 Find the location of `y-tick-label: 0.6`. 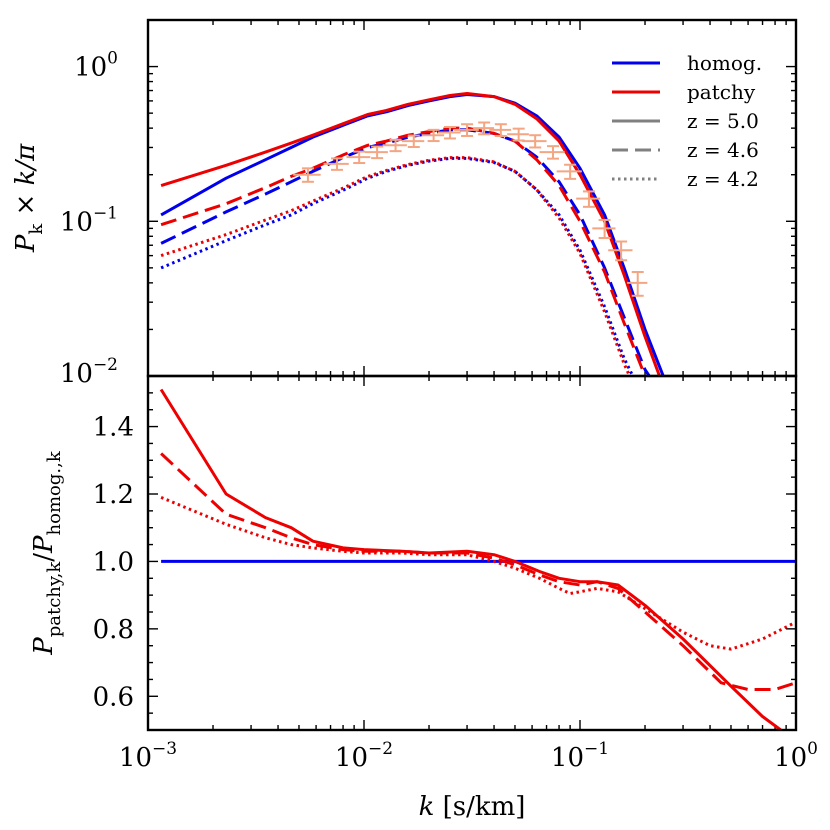

y-tick-label: 0.6 is located at coordinates (113, 697).